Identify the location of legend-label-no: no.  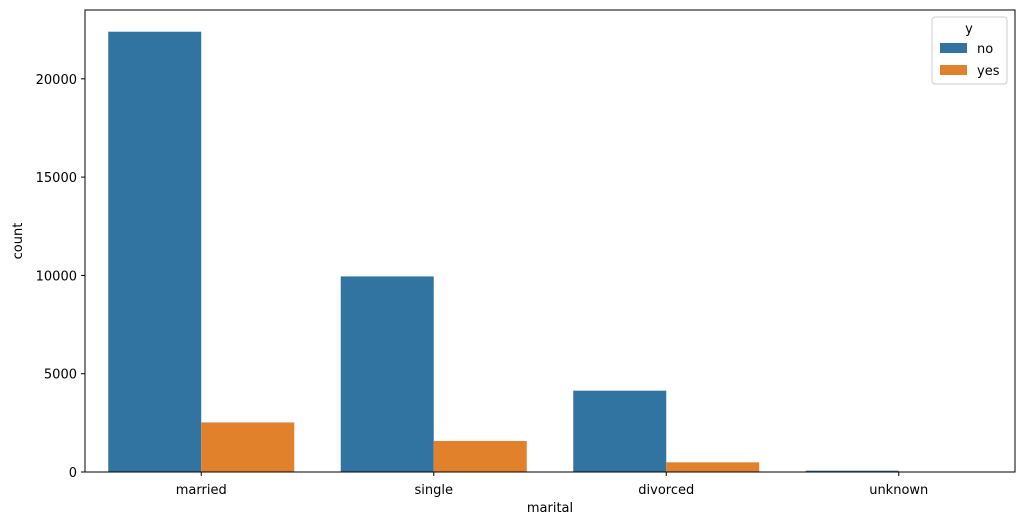
(985, 49).